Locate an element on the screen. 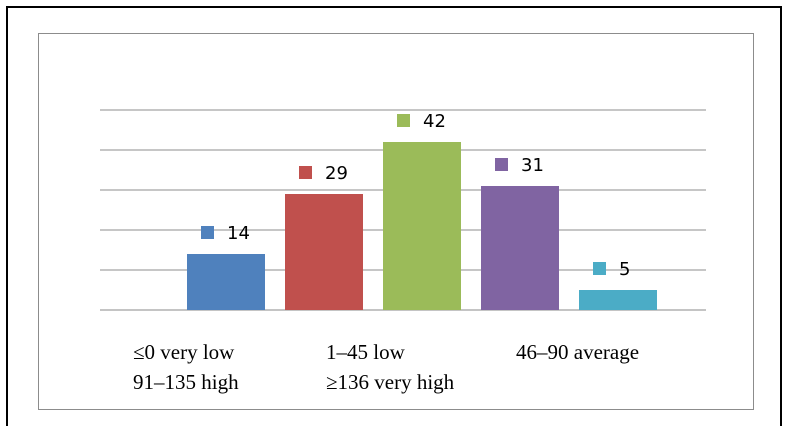 This screenshot has width=790, height=427. category-label-1: ≤0 very low is located at coordinates (184, 352).